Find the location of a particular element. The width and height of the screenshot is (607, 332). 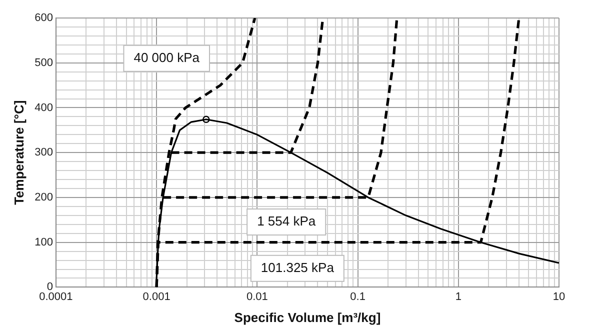

x-axis-title: Specific Volume [m³/kg] is located at coordinates (307, 317).